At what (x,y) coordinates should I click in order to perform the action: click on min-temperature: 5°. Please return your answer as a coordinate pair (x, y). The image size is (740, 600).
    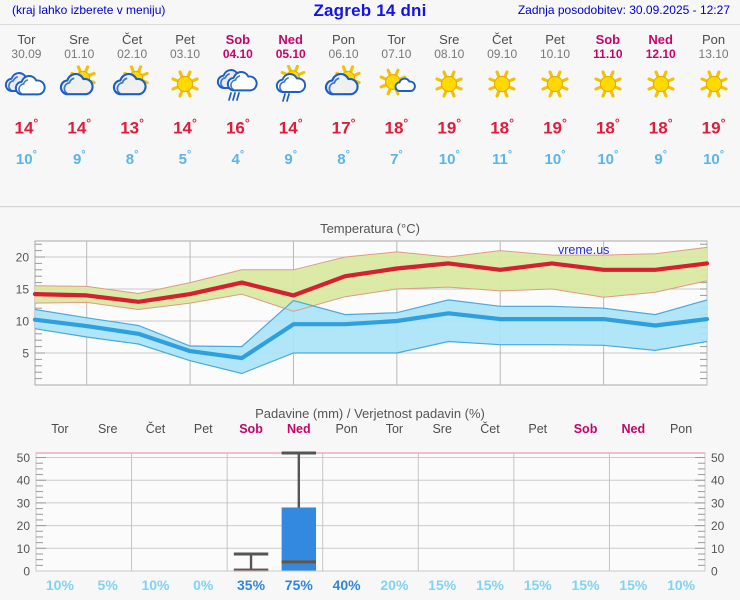
    Looking at the image, I should click on (185, 157).